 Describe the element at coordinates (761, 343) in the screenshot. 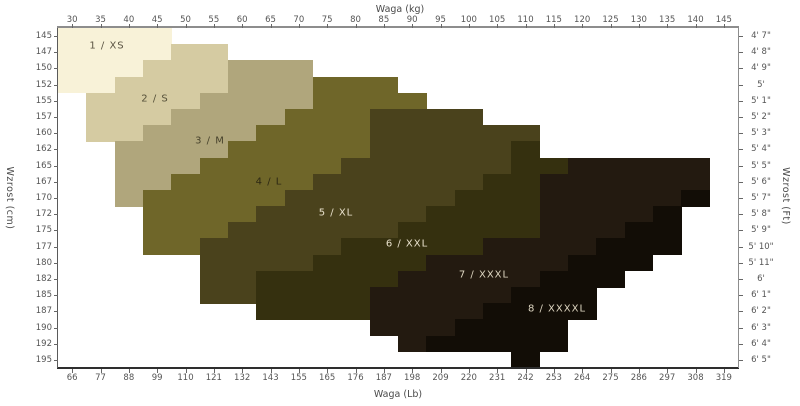

I see `right-tick-label: 6' 4"` at that location.